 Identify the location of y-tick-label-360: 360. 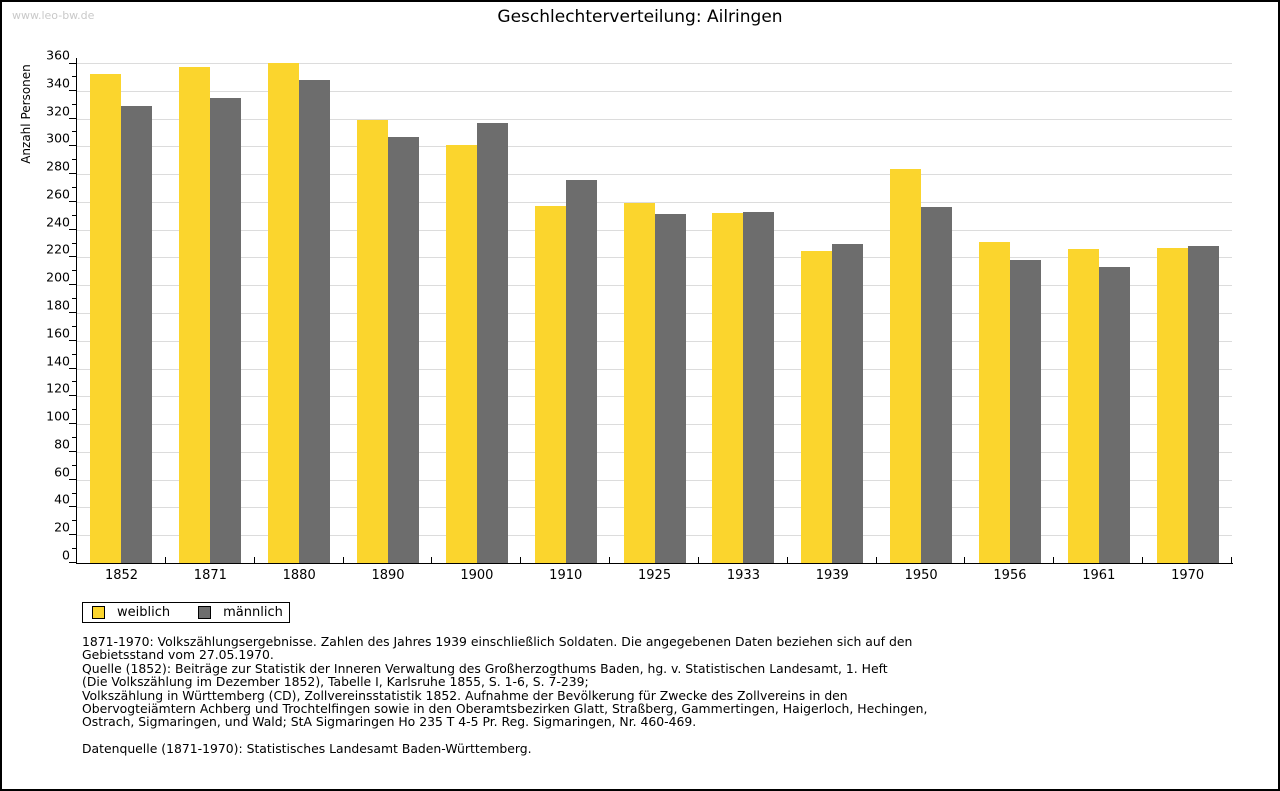
(58, 55).